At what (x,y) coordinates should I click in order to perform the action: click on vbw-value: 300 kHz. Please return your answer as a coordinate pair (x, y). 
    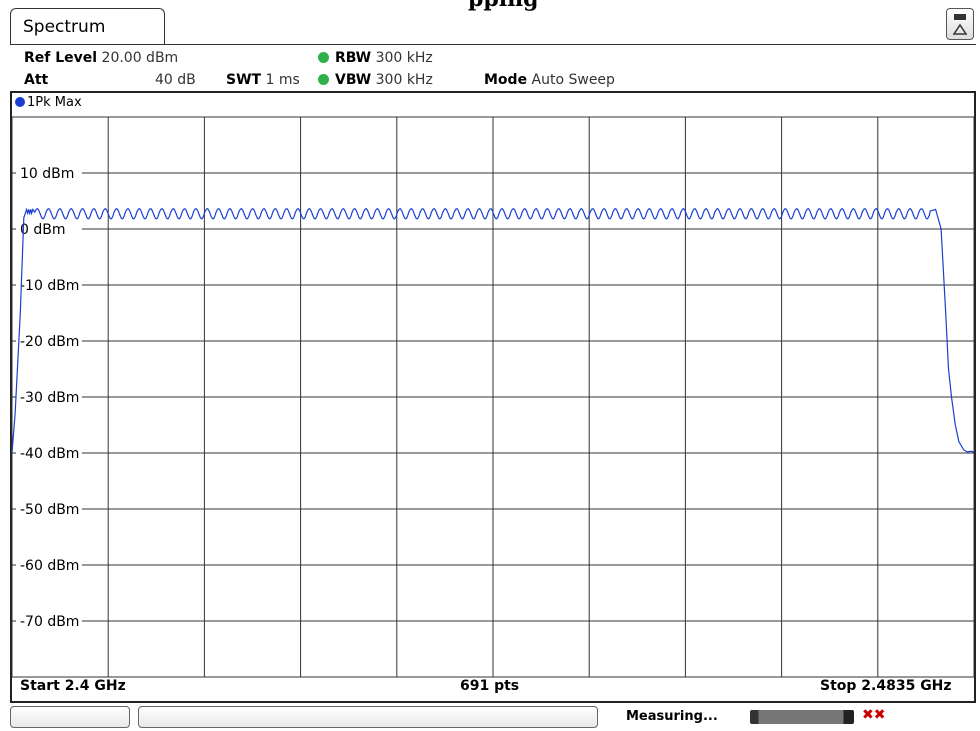
    Looking at the image, I should click on (404, 80).